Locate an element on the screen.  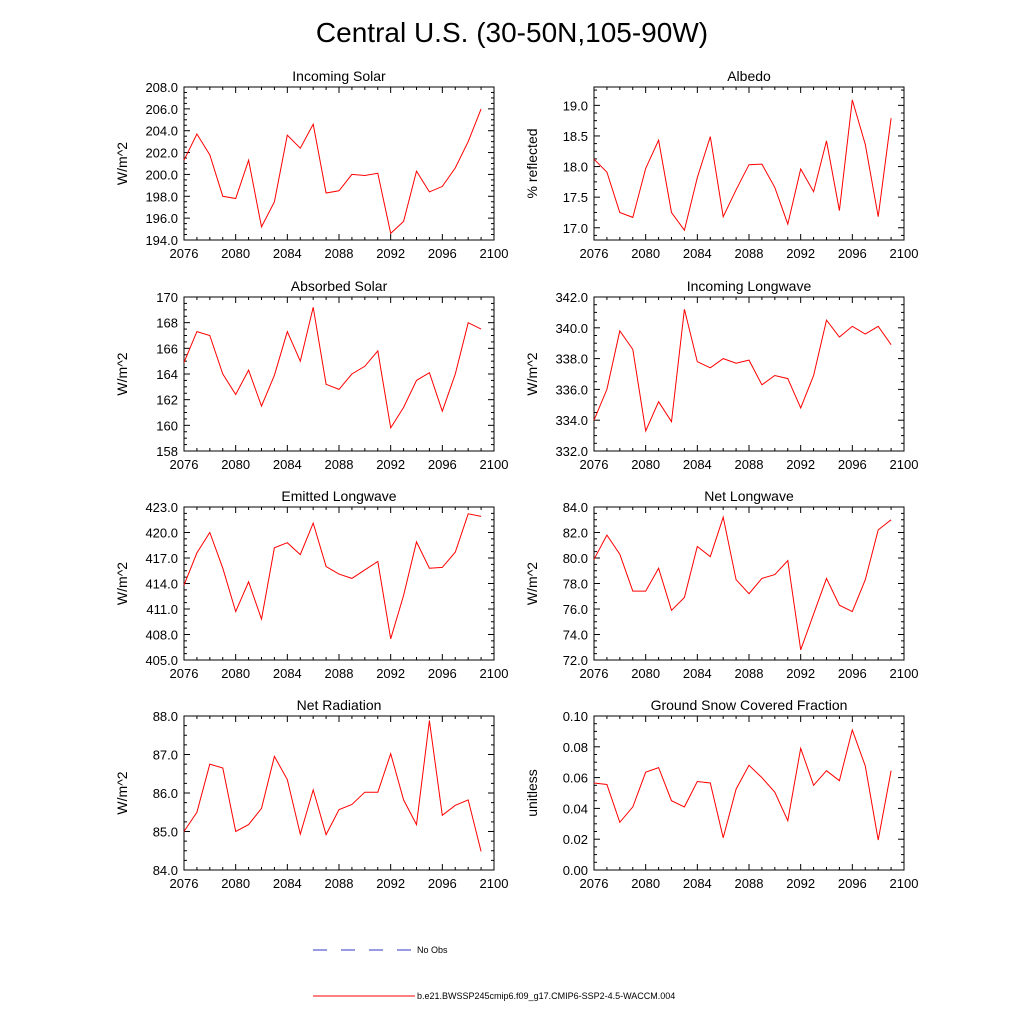
y-tick-label: 200.0 is located at coordinates (161, 174).